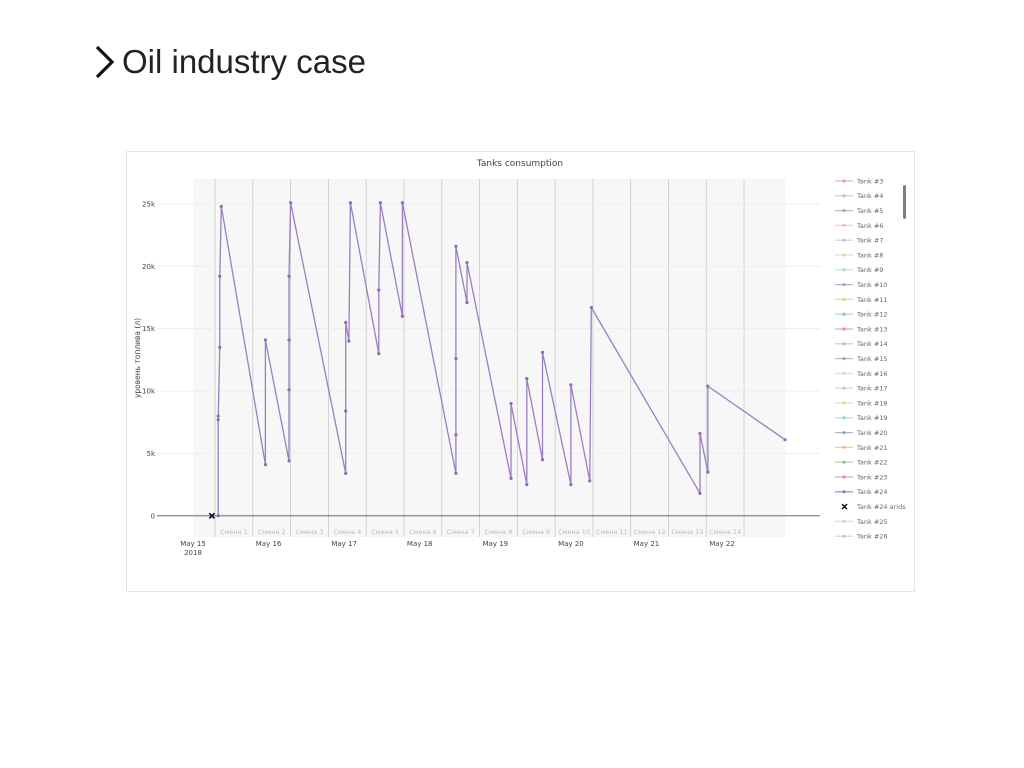 The height and width of the screenshot is (768, 1024). I want to click on legend-label: Tank #26, so click(872, 537).